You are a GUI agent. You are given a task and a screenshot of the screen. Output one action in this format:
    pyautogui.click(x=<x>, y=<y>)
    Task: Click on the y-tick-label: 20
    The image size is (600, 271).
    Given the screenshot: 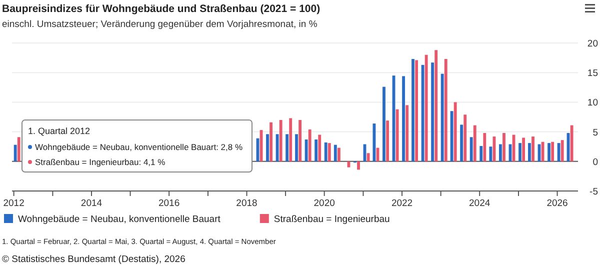 What is the action you would take?
    pyautogui.click(x=592, y=44)
    